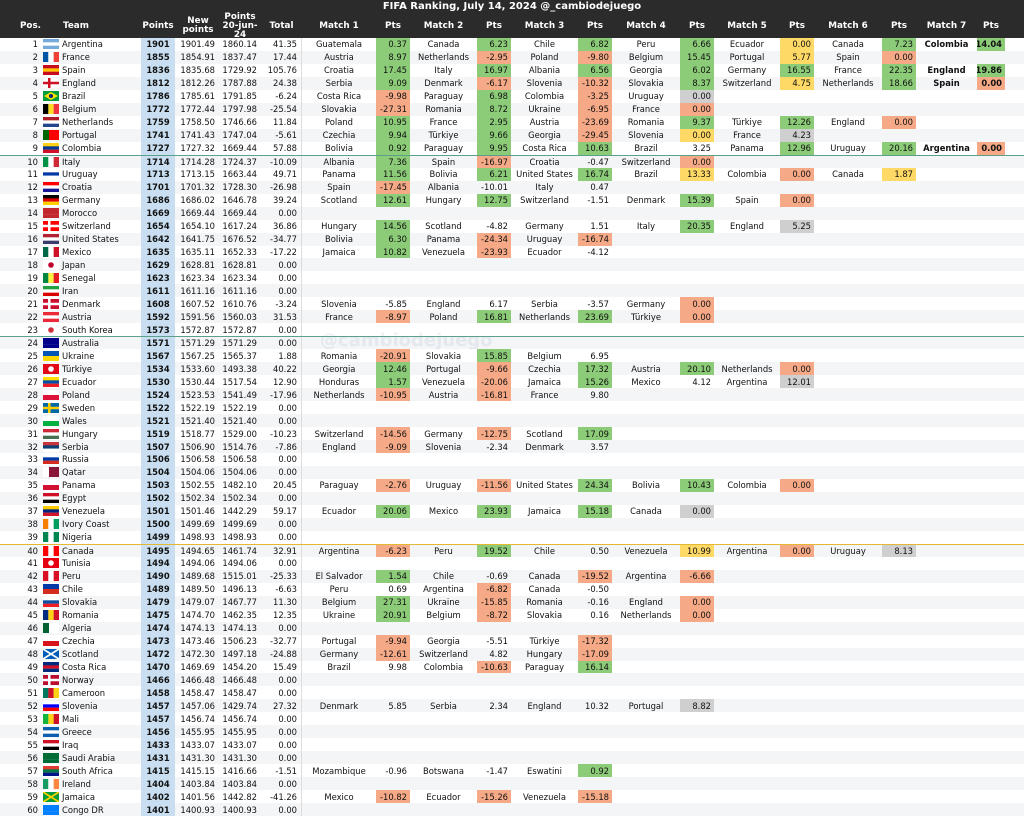 This screenshot has height=816, width=1024. Describe the element at coordinates (74, 472) in the screenshot. I see `team-name: Qatar` at that location.